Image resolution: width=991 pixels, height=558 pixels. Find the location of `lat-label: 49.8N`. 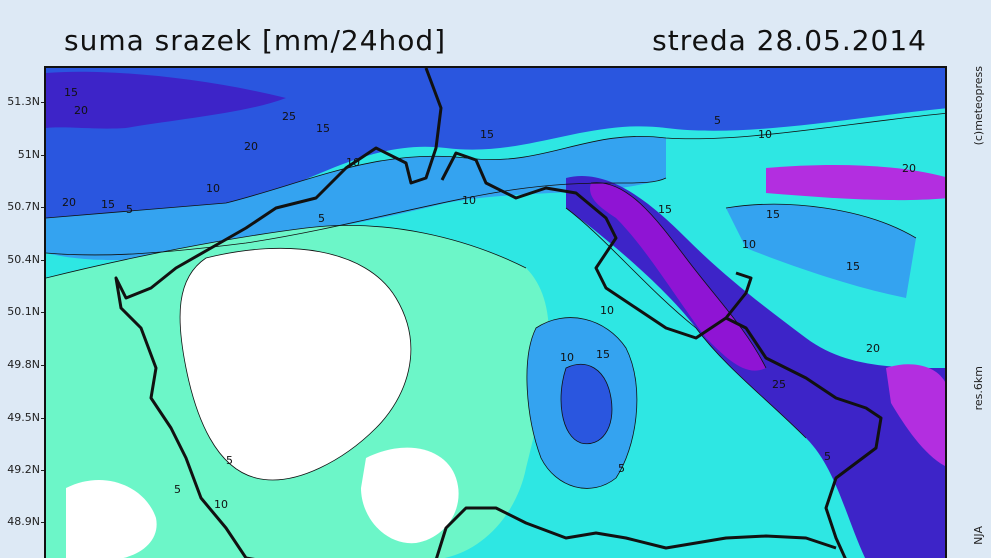

lat-label: 49.8N is located at coordinates (23, 364).